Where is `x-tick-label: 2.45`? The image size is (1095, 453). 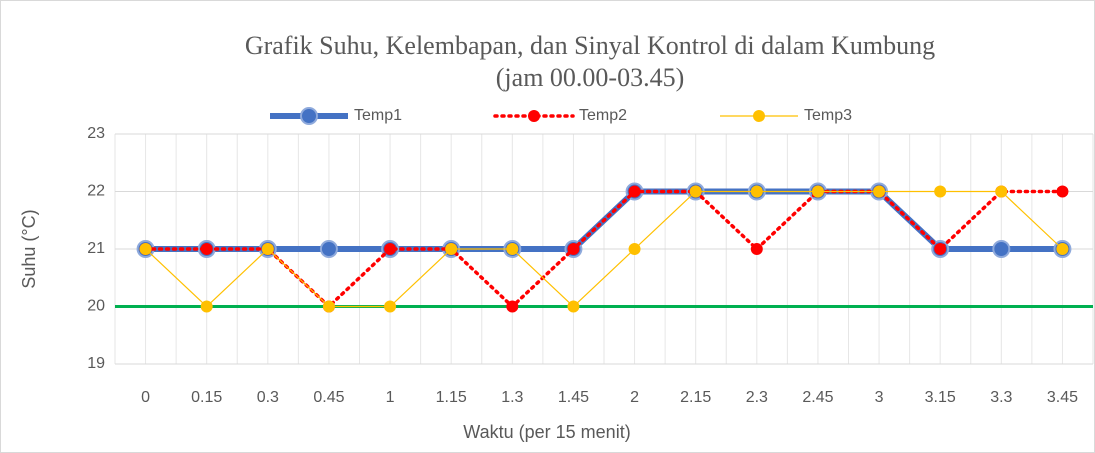 x-tick-label: 2.45 is located at coordinates (817, 397).